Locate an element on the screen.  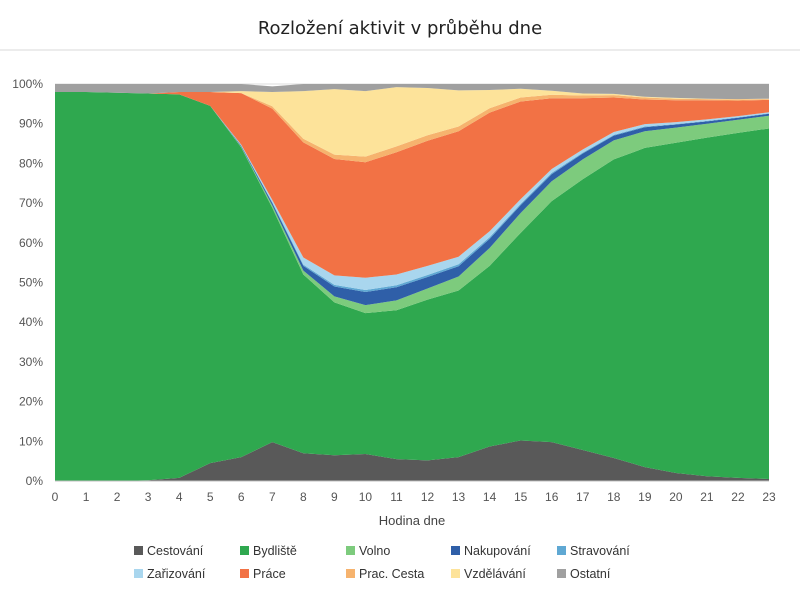
legend-label: Nakupování is located at coordinates (497, 551).